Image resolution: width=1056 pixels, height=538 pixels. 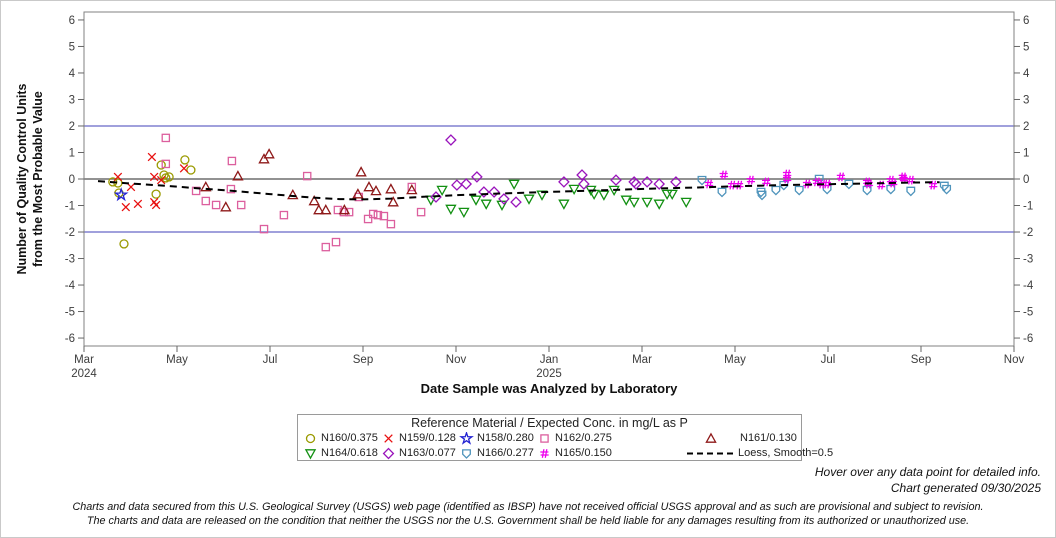 What do you see at coordinates (161, 165) in the screenshot?
I see `data-point-N160: N160/0.375 : 0.53` at bounding box center [161, 165].